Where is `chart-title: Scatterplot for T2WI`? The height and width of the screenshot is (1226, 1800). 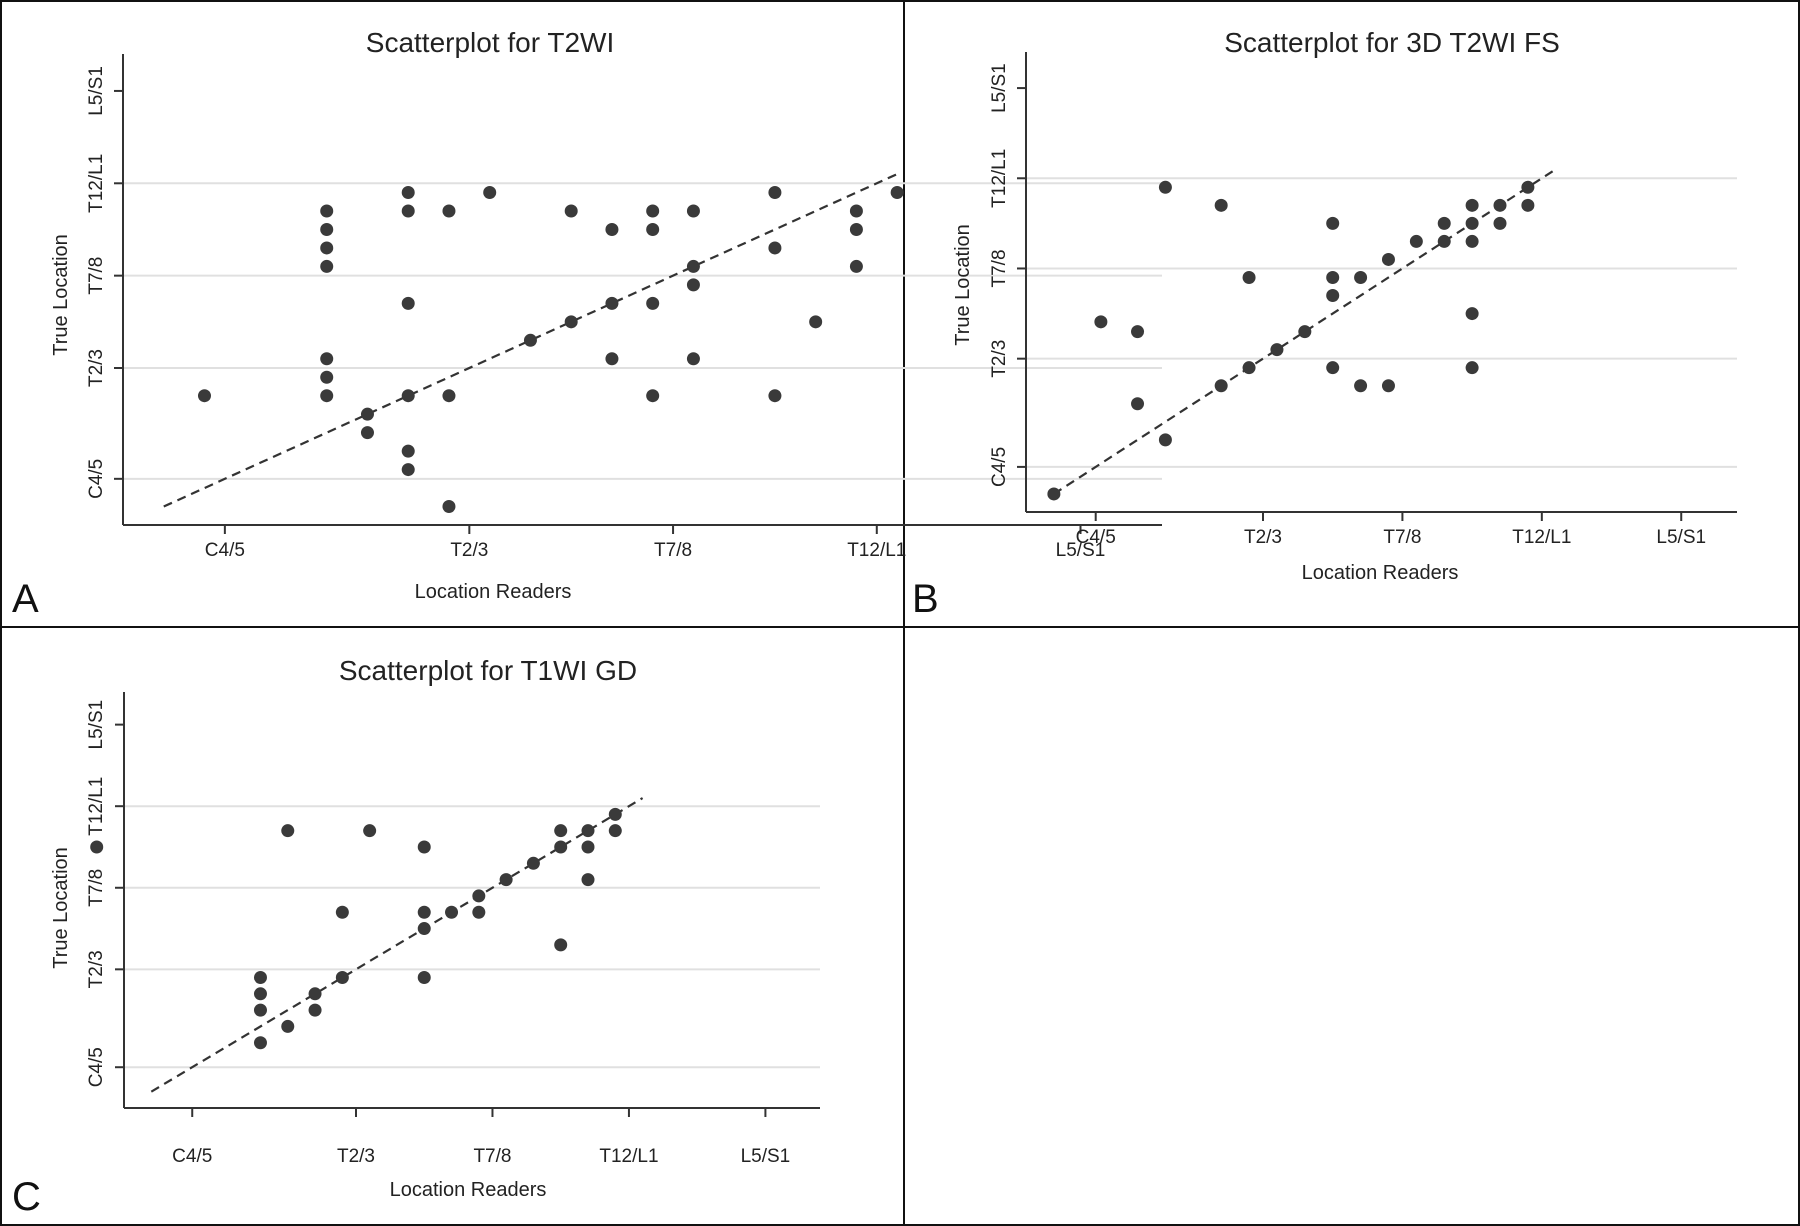
chart-title: Scatterplot for T2WI is located at coordinates (490, 42).